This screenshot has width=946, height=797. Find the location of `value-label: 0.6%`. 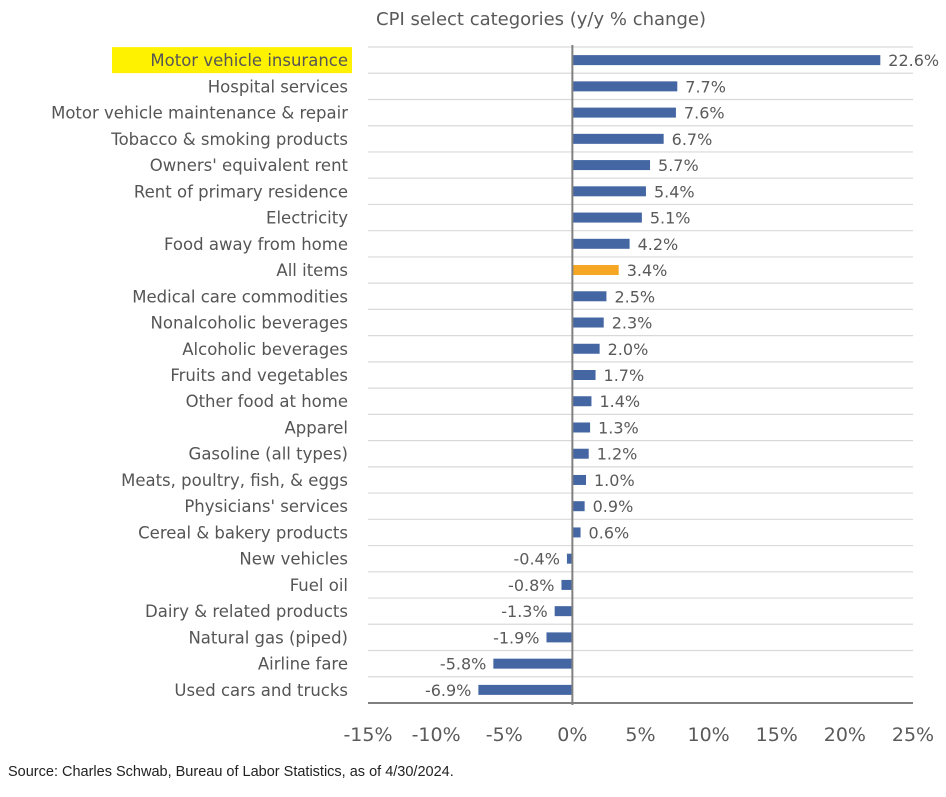

value-label: 0.6% is located at coordinates (609, 532).